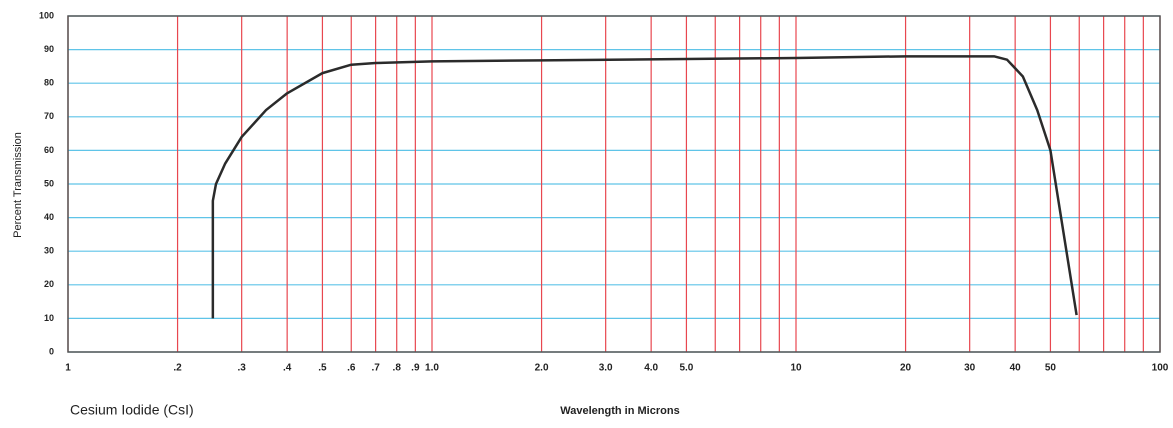 The width and height of the screenshot is (1173, 428). I want to click on x-tick-label: .9, so click(415, 368).